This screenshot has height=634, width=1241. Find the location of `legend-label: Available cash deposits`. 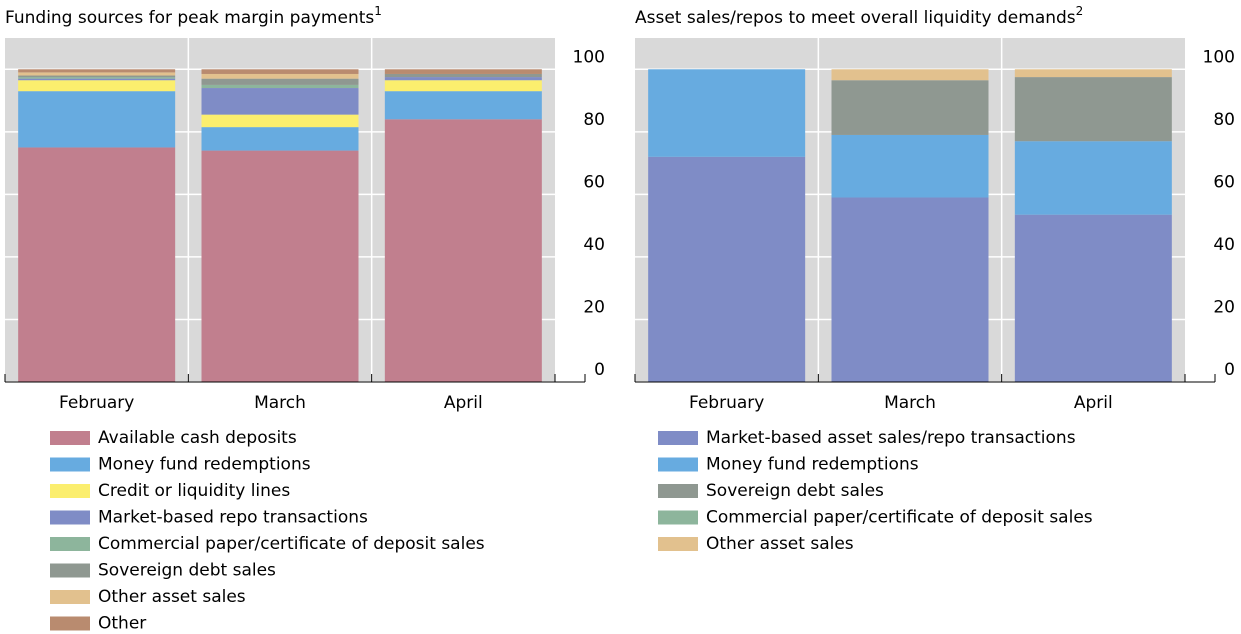

legend-label: Available cash deposits is located at coordinates (197, 438).